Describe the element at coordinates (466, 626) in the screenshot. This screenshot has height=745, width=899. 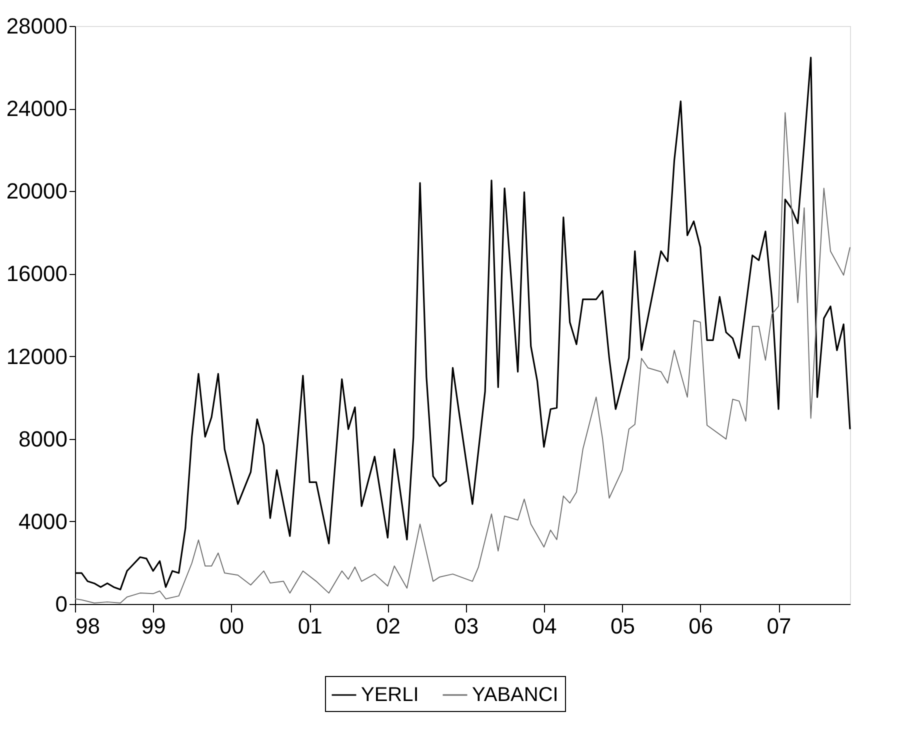
I see `x-tick-label: 03` at that location.